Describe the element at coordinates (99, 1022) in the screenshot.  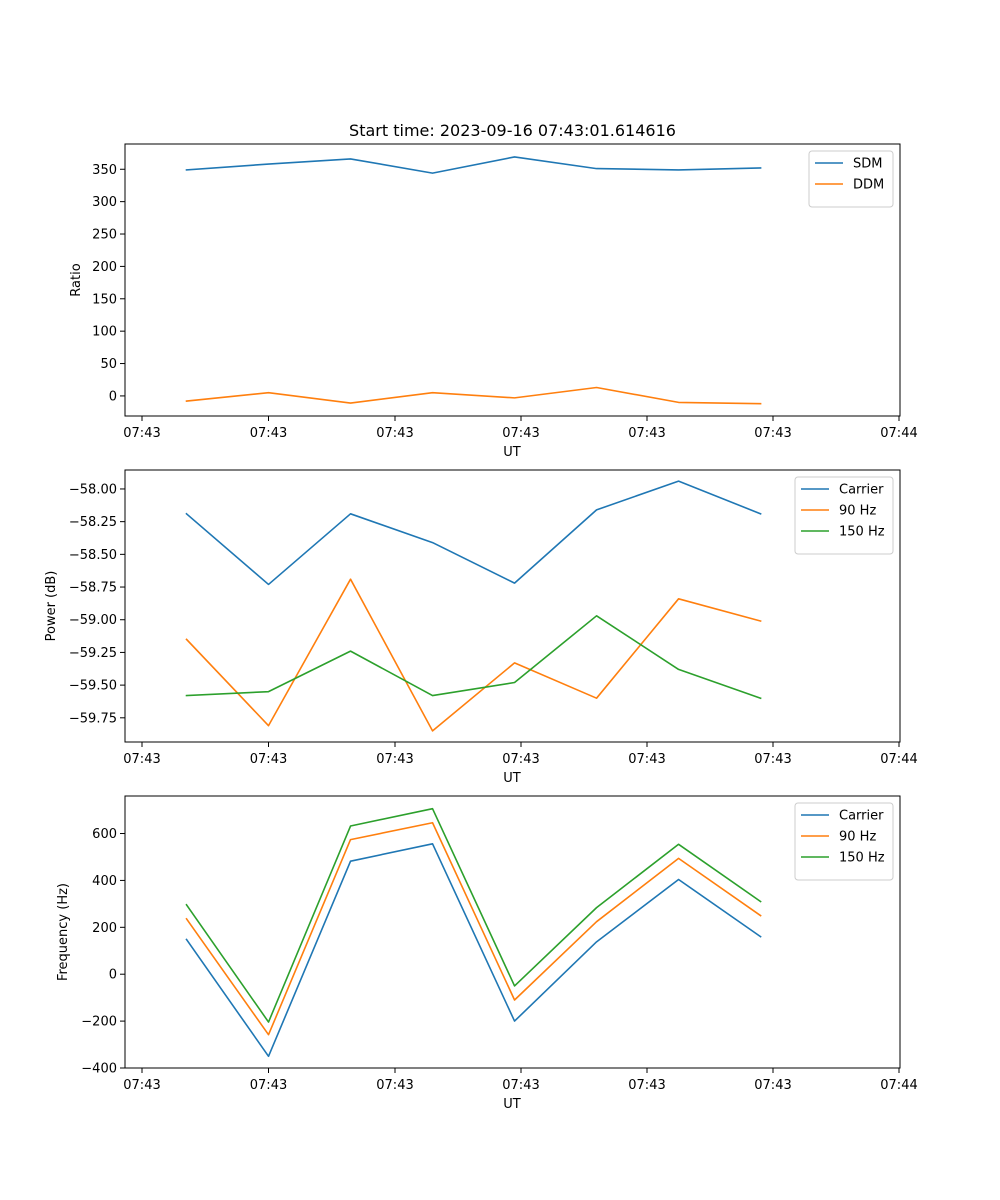
I see `y-tick-label: −200` at that location.